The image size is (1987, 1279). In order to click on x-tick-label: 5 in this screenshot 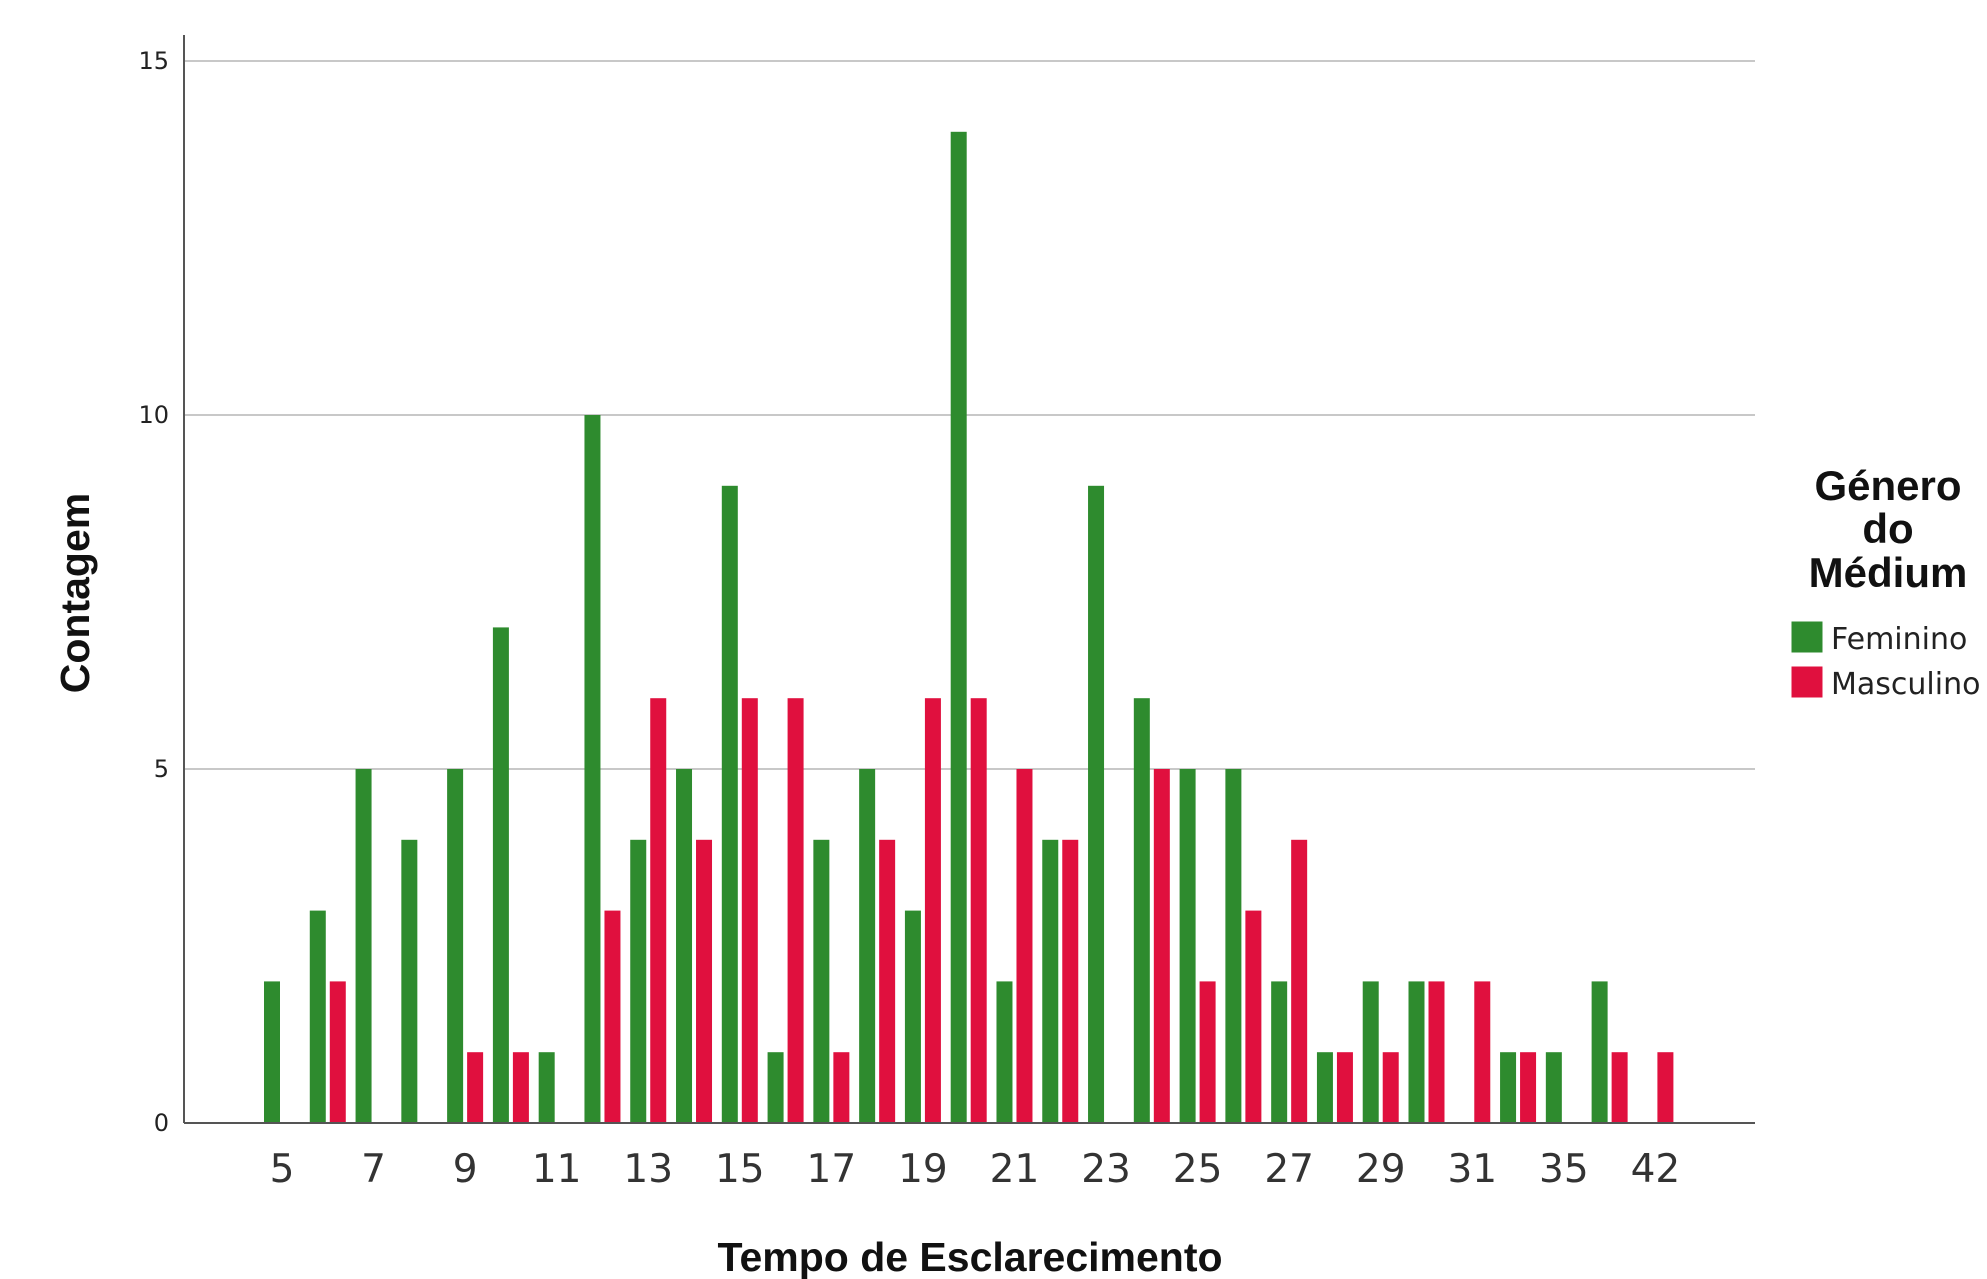, I will do `click(282, 1169)`.